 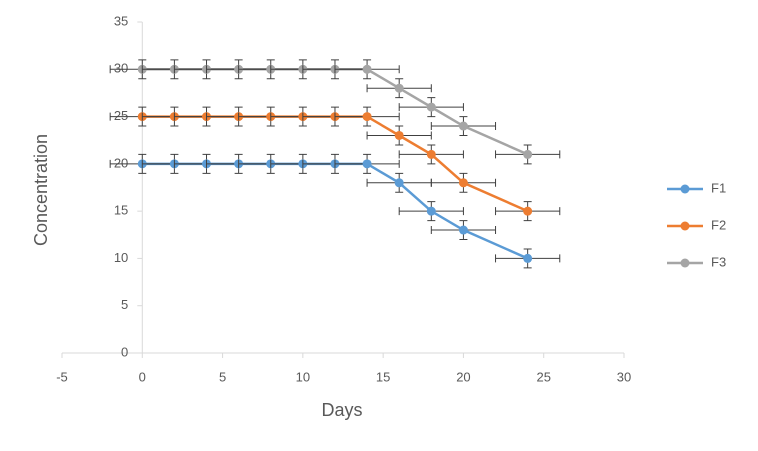 What do you see at coordinates (335, 211) in the screenshot?
I see `series-line` at bounding box center [335, 211].